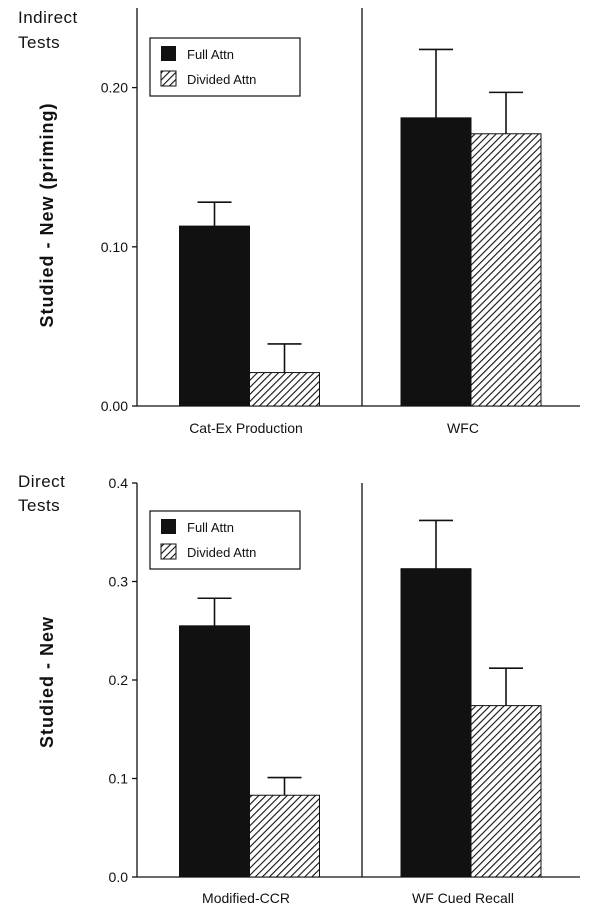  Describe the element at coordinates (246, 428) in the screenshot. I see `top-category-label-1: Cat-Ex Production` at that location.